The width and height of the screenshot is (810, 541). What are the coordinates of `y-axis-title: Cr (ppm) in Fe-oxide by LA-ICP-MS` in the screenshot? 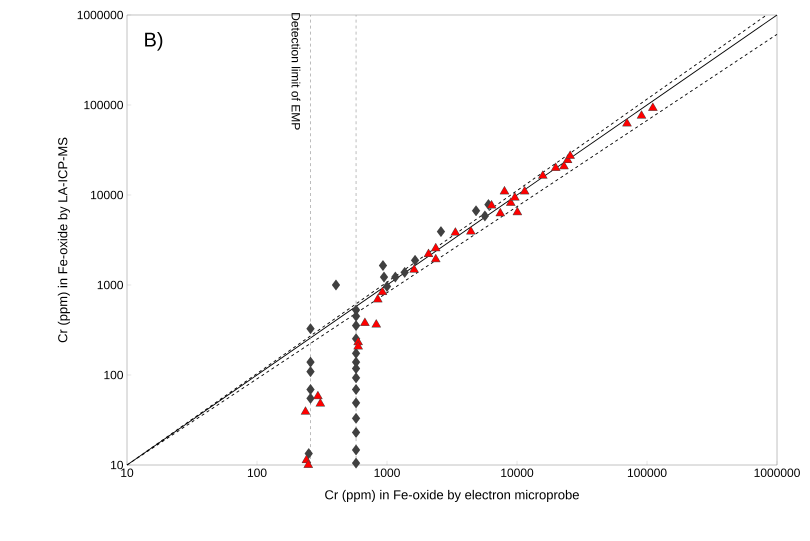 It's located at (64, 240).